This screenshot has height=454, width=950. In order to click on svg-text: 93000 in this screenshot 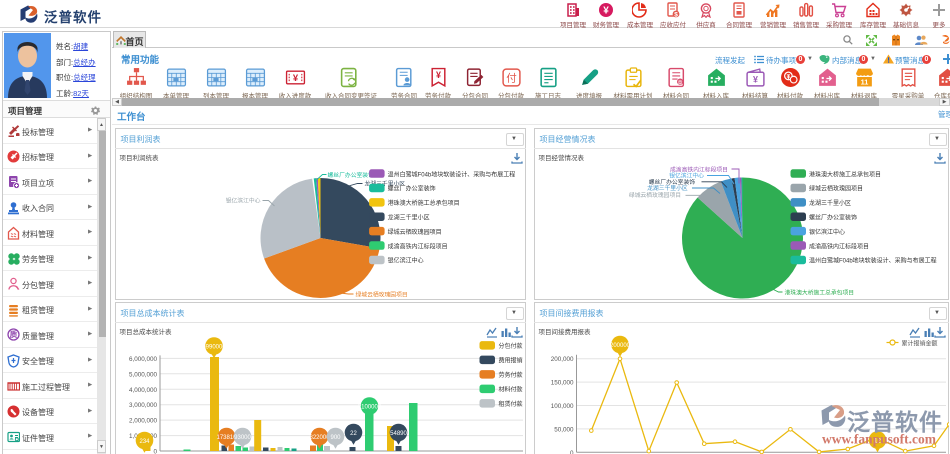, I will do `click(242, 438)`.